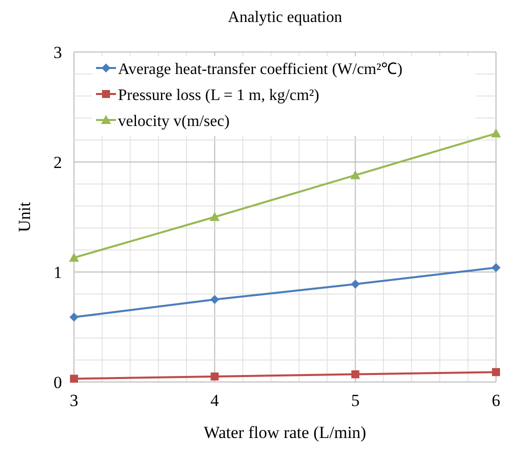 The image size is (526, 456). What do you see at coordinates (285, 17) in the screenshot?
I see `chart-title: Analytic equation` at bounding box center [285, 17].